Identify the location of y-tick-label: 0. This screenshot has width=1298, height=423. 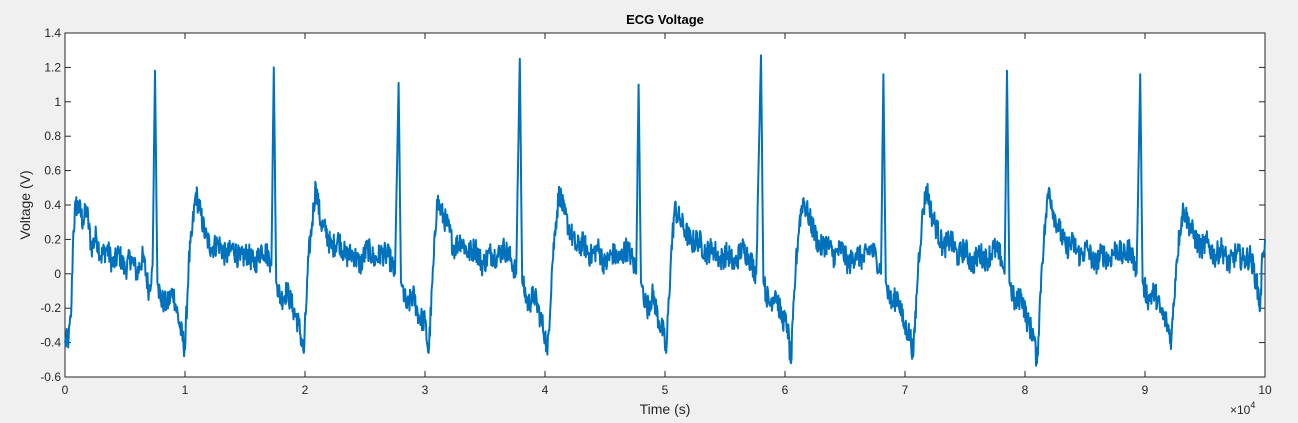
(57, 274).